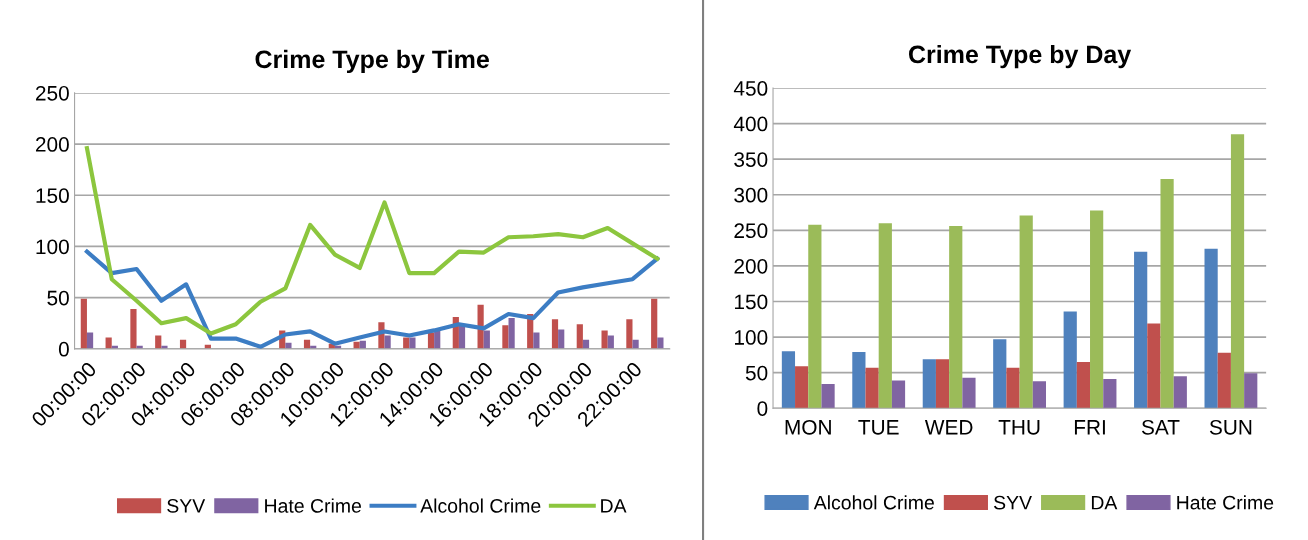 This screenshot has width=1308, height=540. Describe the element at coordinates (1019, 427) in the screenshot. I see `x-tick-label: THU` at that location.